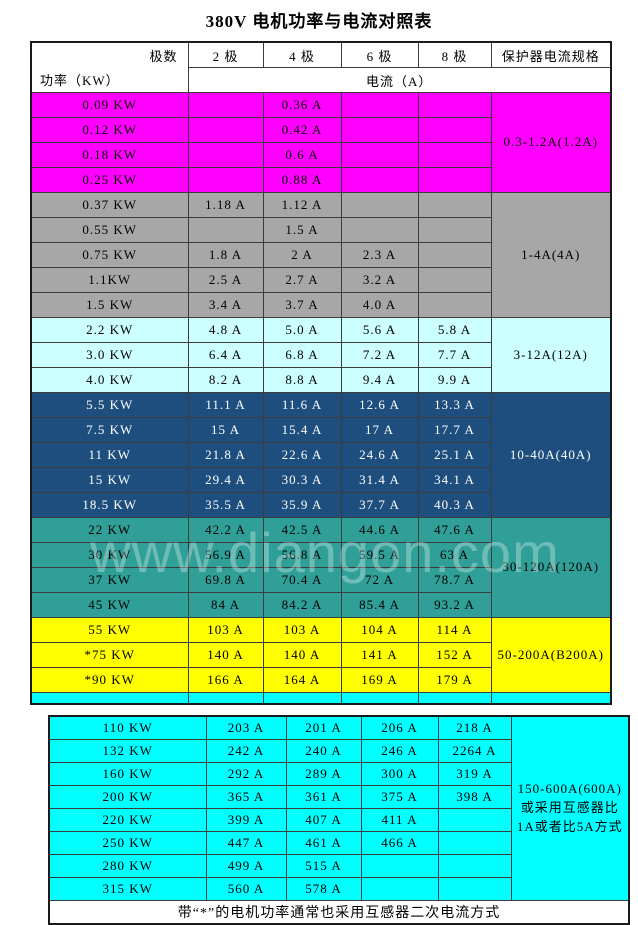  What do you see at coordinates (302, 280) in the screenshot?
I see `current-cell: 2.7 A` at bounding box center [302, 280].